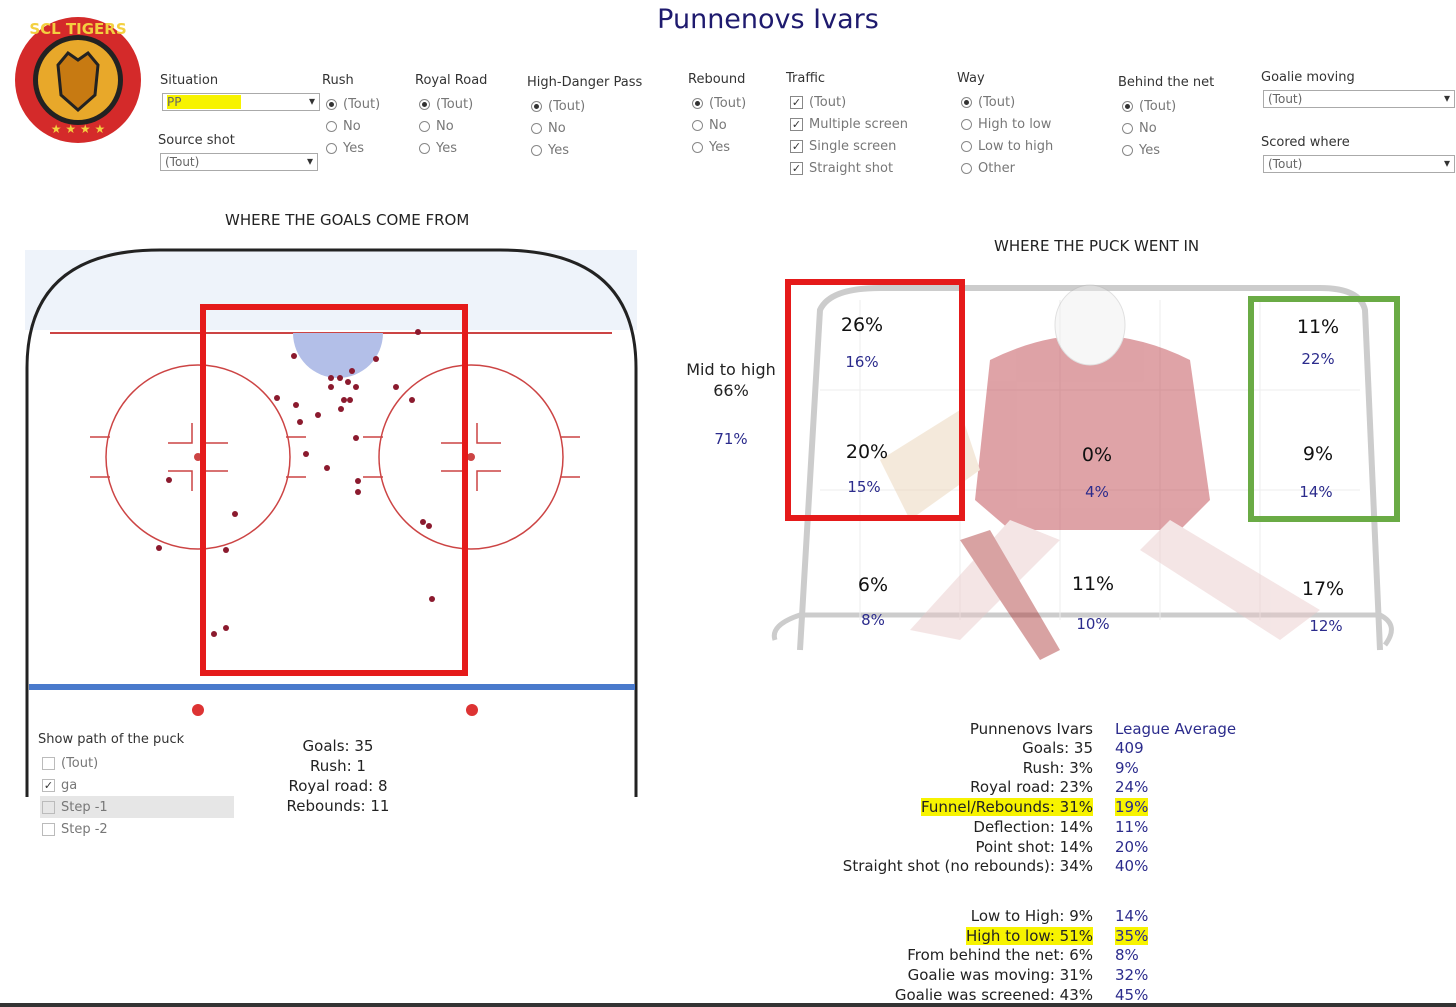  What do you see at coordinates (1318, 359) in the screenshot?
I see `zone-league: 22%` at bounding box center [1318, 359].